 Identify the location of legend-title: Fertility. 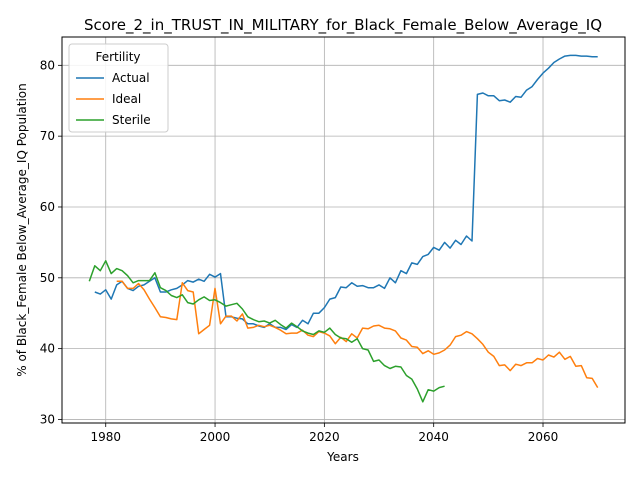
(117, 57).